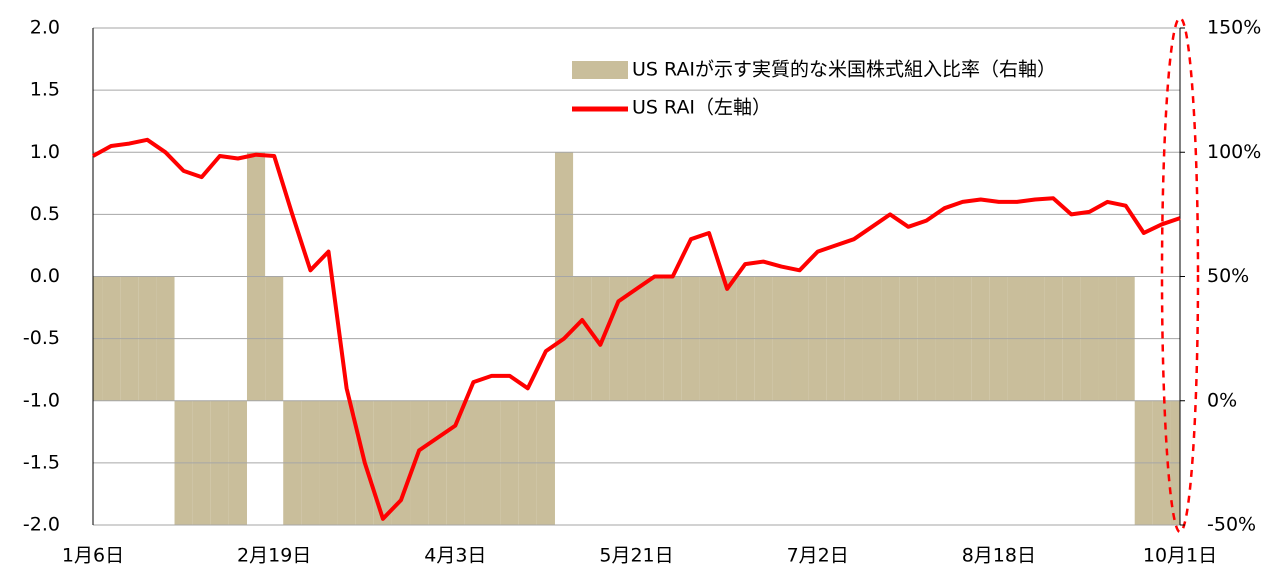 Image resolution: width=1276 pixels, height=585 pixels. What do you see at coordinates (818, 556) in the screenshot?
I see `x-tick-label: 7月2日` at bounding box center [818, 556].